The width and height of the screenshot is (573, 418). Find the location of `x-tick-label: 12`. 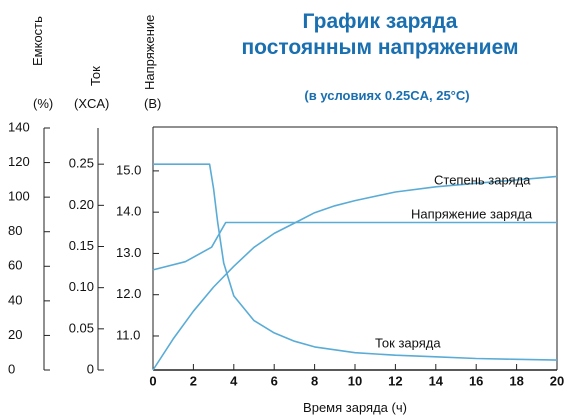

x-tick-label: 12 is located at coordinates (395, 380).